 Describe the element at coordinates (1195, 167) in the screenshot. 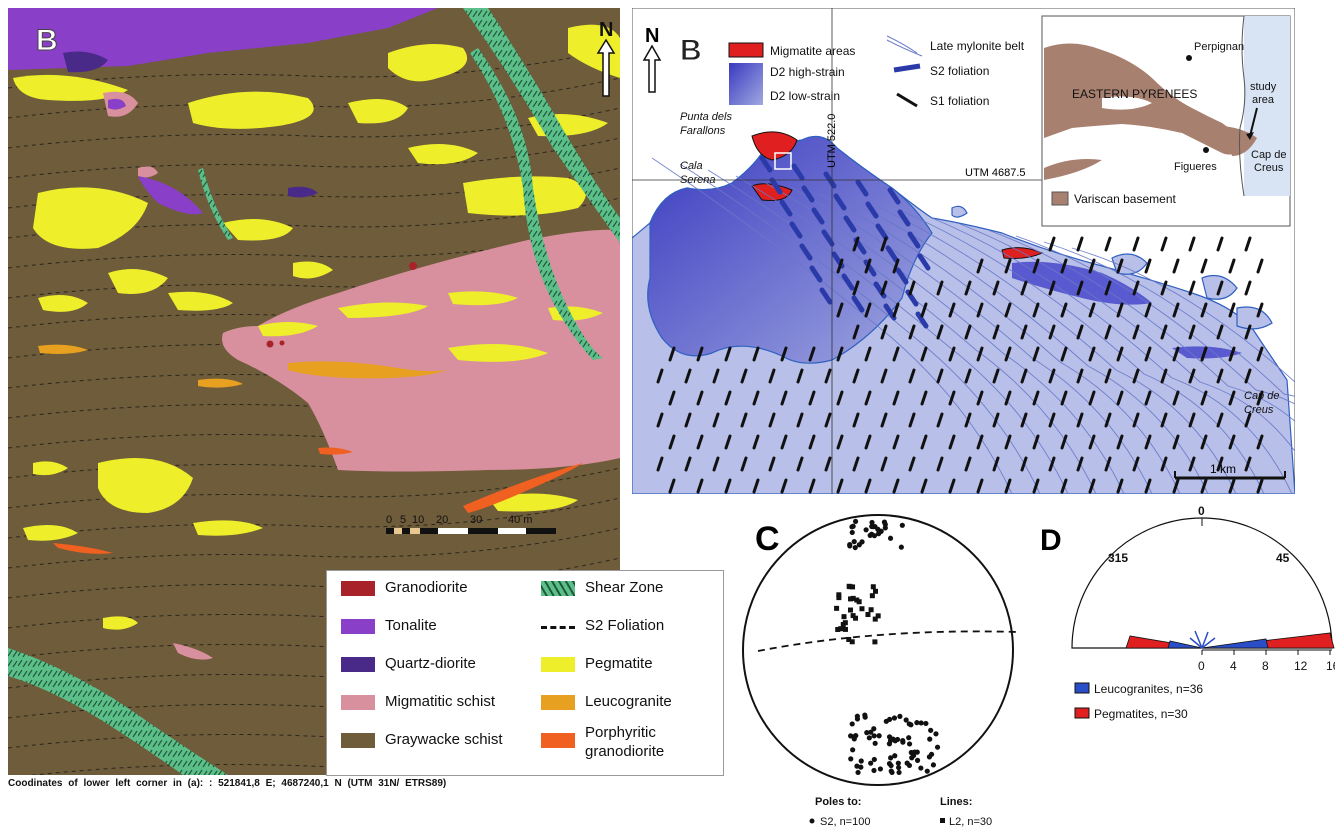

I see `svg-text: Figueres` at that location.